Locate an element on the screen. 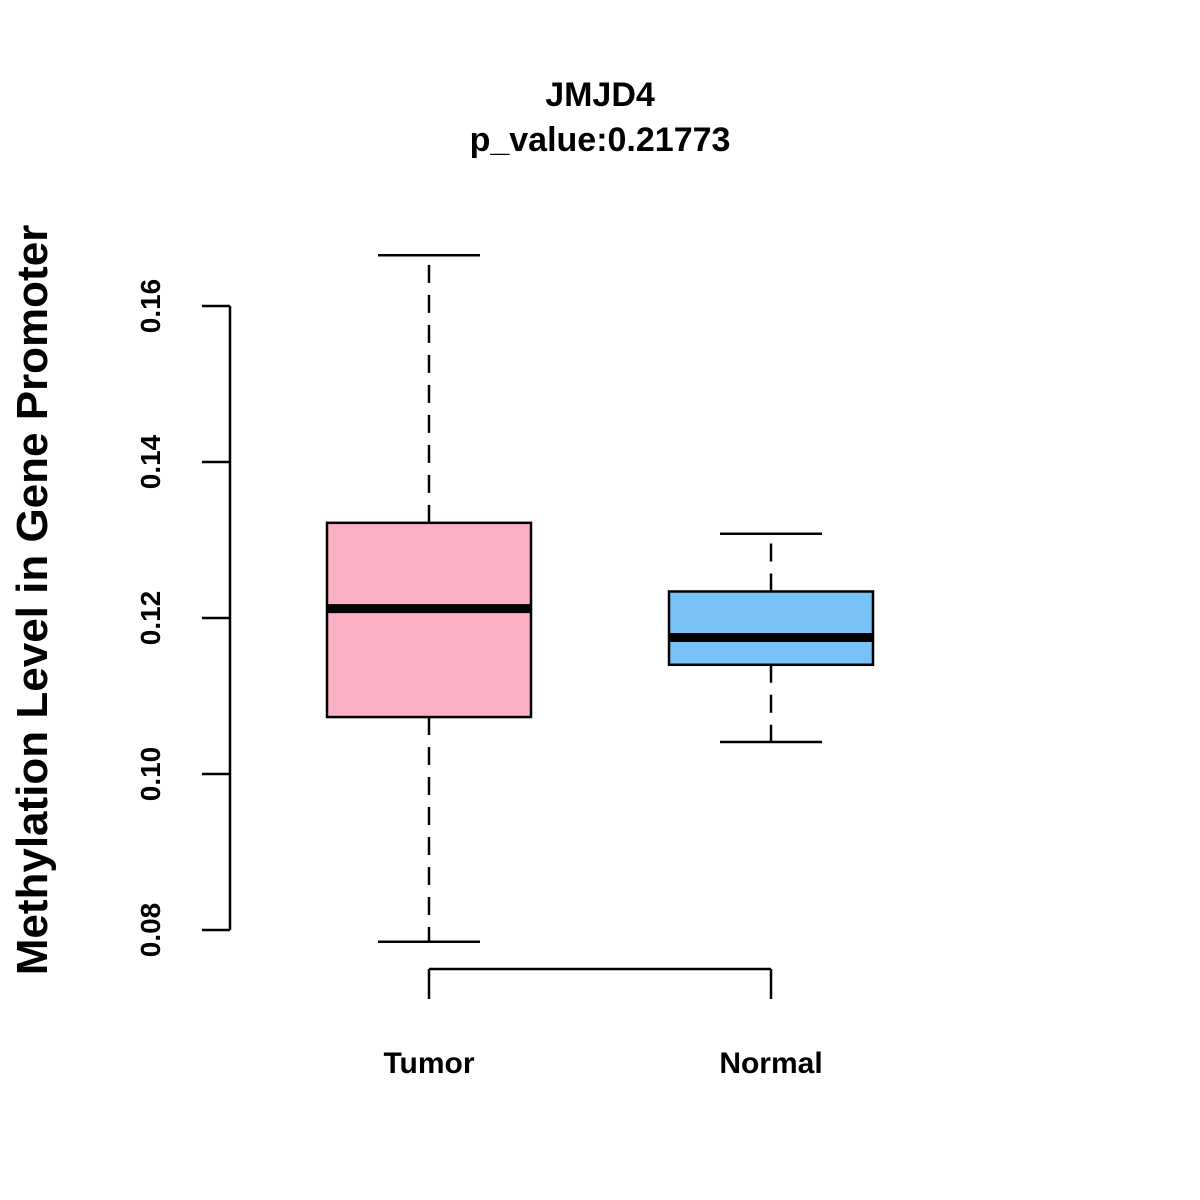 This screenshot has height=1200, width=1200. box-tumor is located at coordinates (429, 598).